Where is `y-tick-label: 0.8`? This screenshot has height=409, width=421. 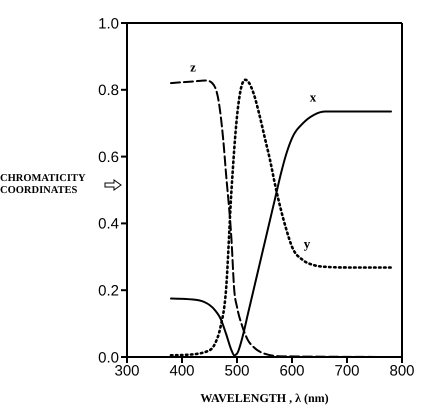
y-tick-label: 0.8 is located at coordinates (108, 91).